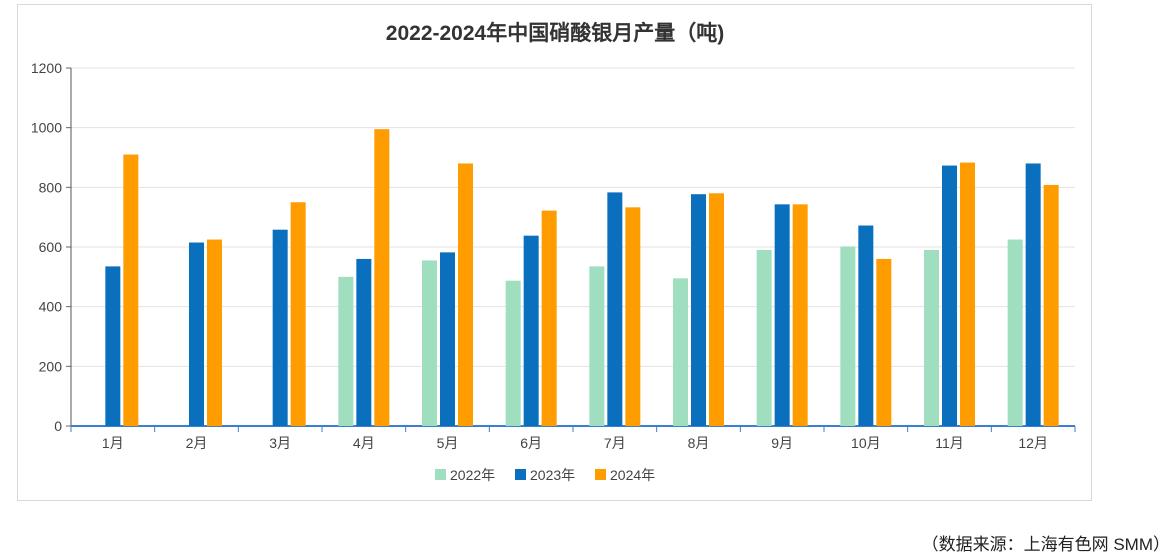 This screenshot has height=559, width=1176. What do you see at coordinates (552, 475) in the screenshot?
I see `legend-label: 2023年` at bounding box center [552, 475].